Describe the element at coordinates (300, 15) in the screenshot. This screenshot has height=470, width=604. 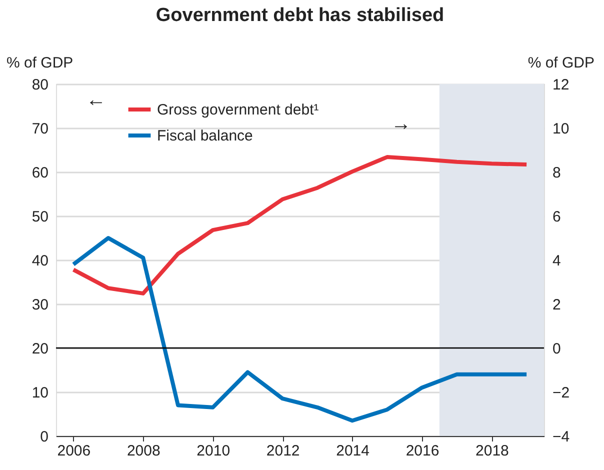
I see `chart-title: Government debt has stabilised` at that location.